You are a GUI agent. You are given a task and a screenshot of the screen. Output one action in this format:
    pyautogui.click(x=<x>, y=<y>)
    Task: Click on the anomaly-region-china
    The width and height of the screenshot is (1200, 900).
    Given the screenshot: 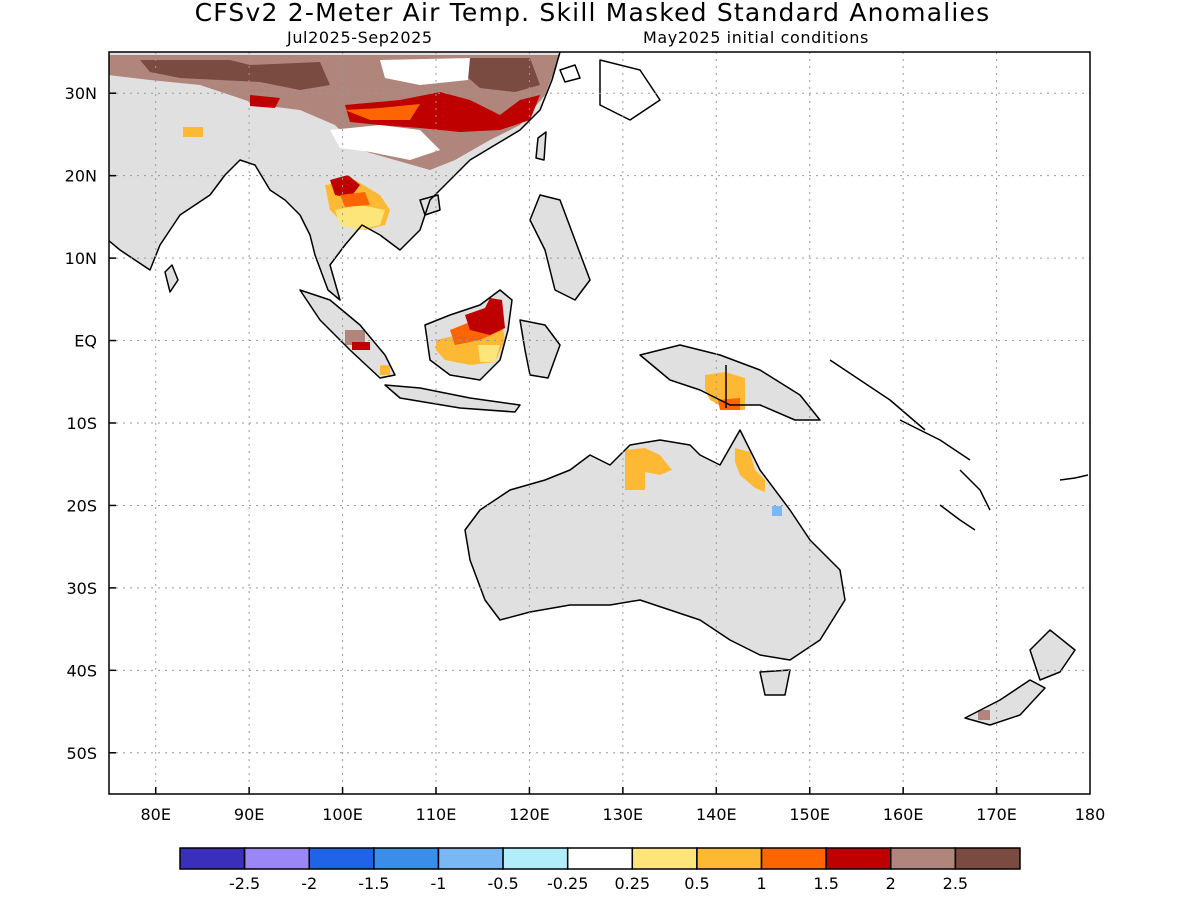 What is the action you would take?
    pyautogui.click(x=334, y=112)
    